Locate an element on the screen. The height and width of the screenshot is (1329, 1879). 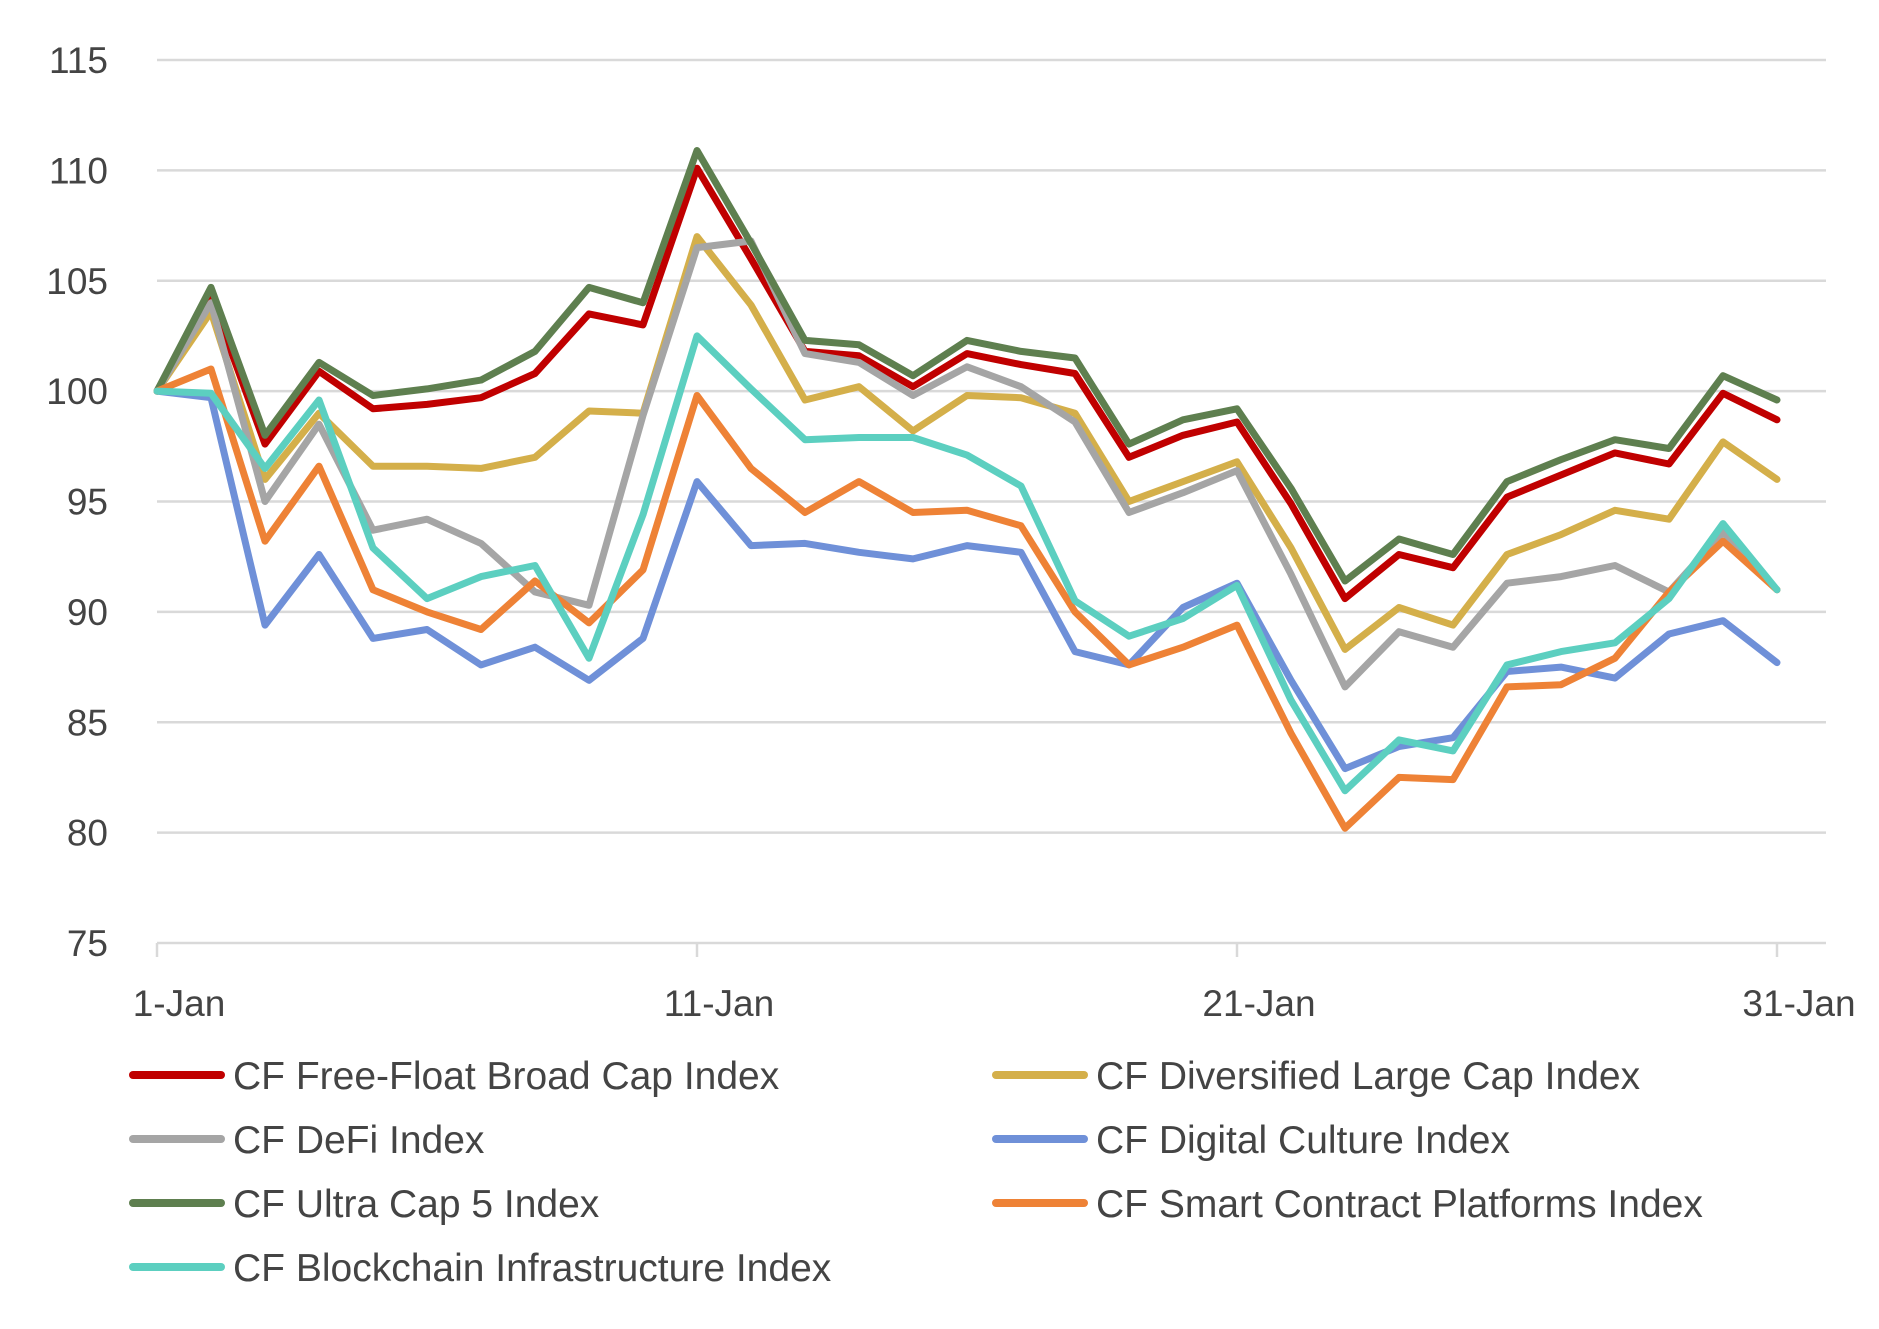
legend-label-cf-ultra-cap-5-index: CF Ultra Cap 5 Index is located at coordinates (416, 1204).